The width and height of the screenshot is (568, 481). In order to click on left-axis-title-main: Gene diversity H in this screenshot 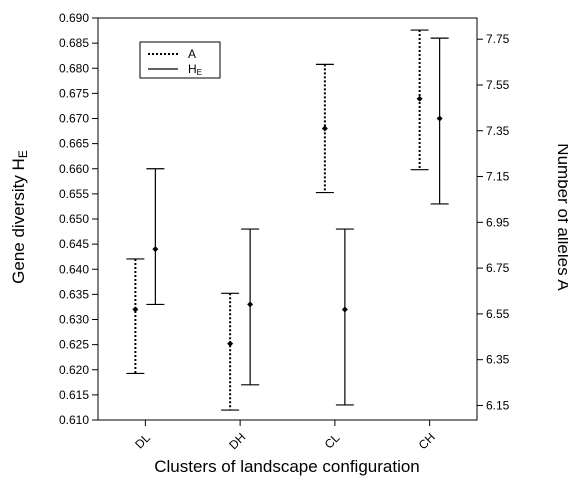, I will do `click(18, 221)`.